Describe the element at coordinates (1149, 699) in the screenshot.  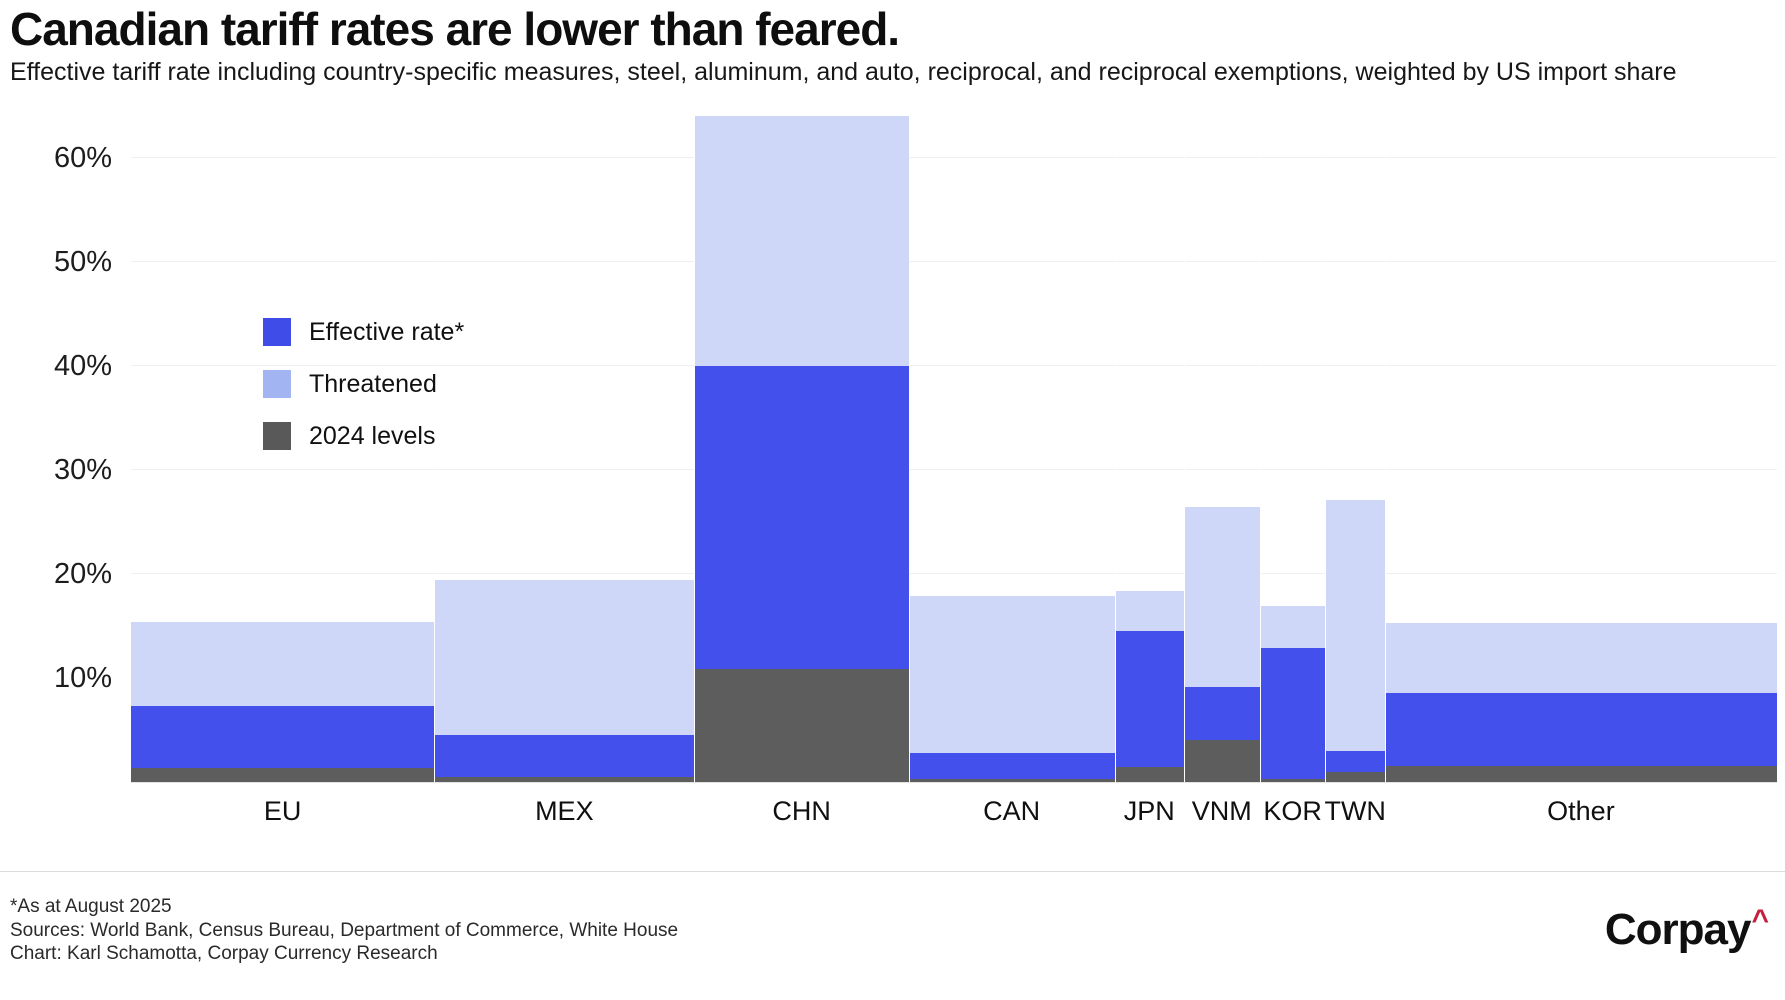
I see `bar-segment-JPN-effective-rate` at that location.